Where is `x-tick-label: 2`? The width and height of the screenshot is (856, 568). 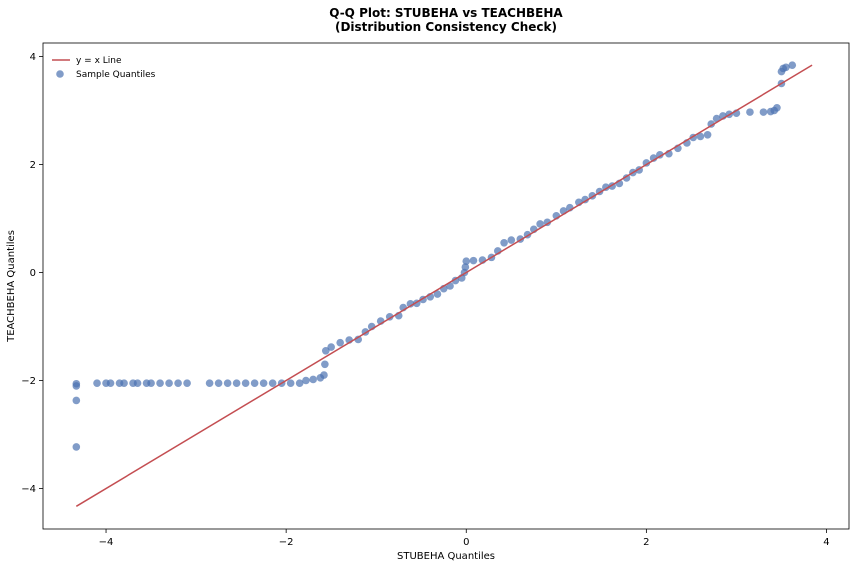
x-tick-label: 2 is located at coordinates (646, 542).